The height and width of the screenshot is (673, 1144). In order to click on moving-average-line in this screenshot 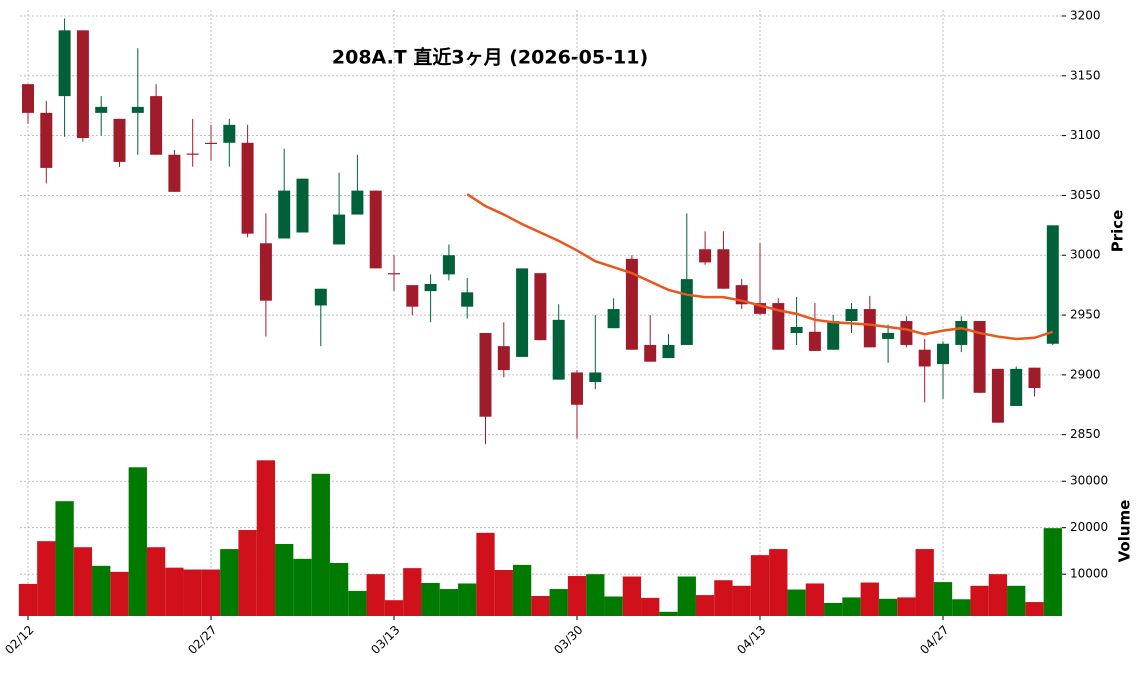, I will do `click(760, 267)`.